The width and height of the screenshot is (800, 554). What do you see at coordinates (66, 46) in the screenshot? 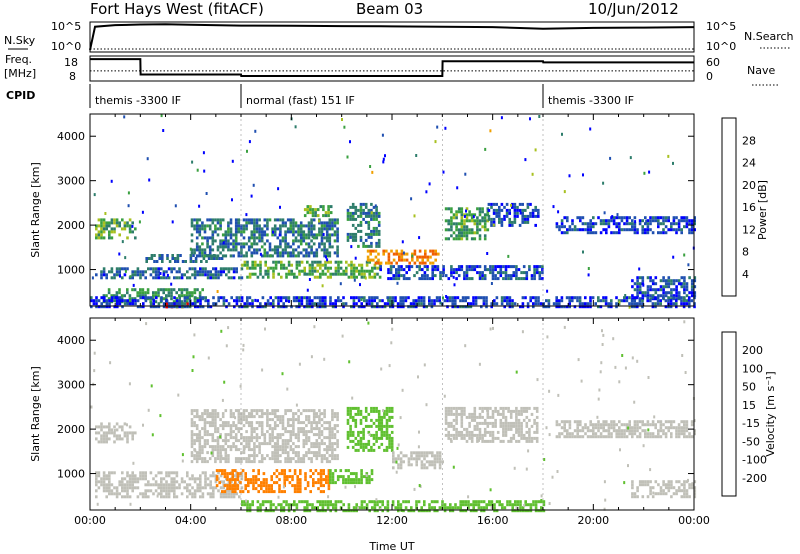
I see `noise-left-tick-bottom: 10^0` at bounding box center [66, 46].